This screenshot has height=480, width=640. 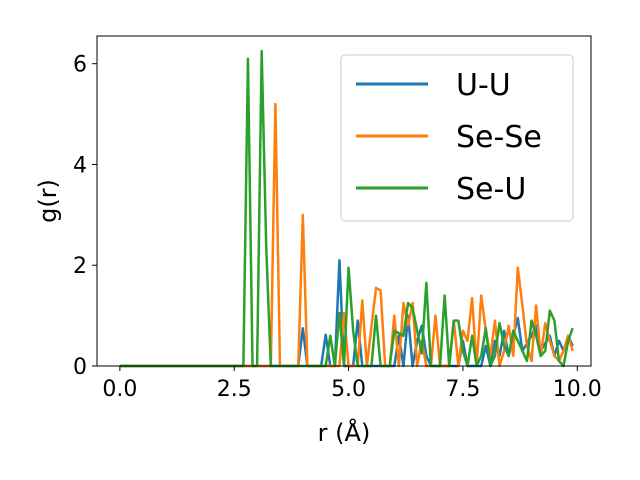 What do you see at coordinates (491, 189) in the screenshot?
I see `legend-label-se-u: Se-U` at bounding box center [491, 189].